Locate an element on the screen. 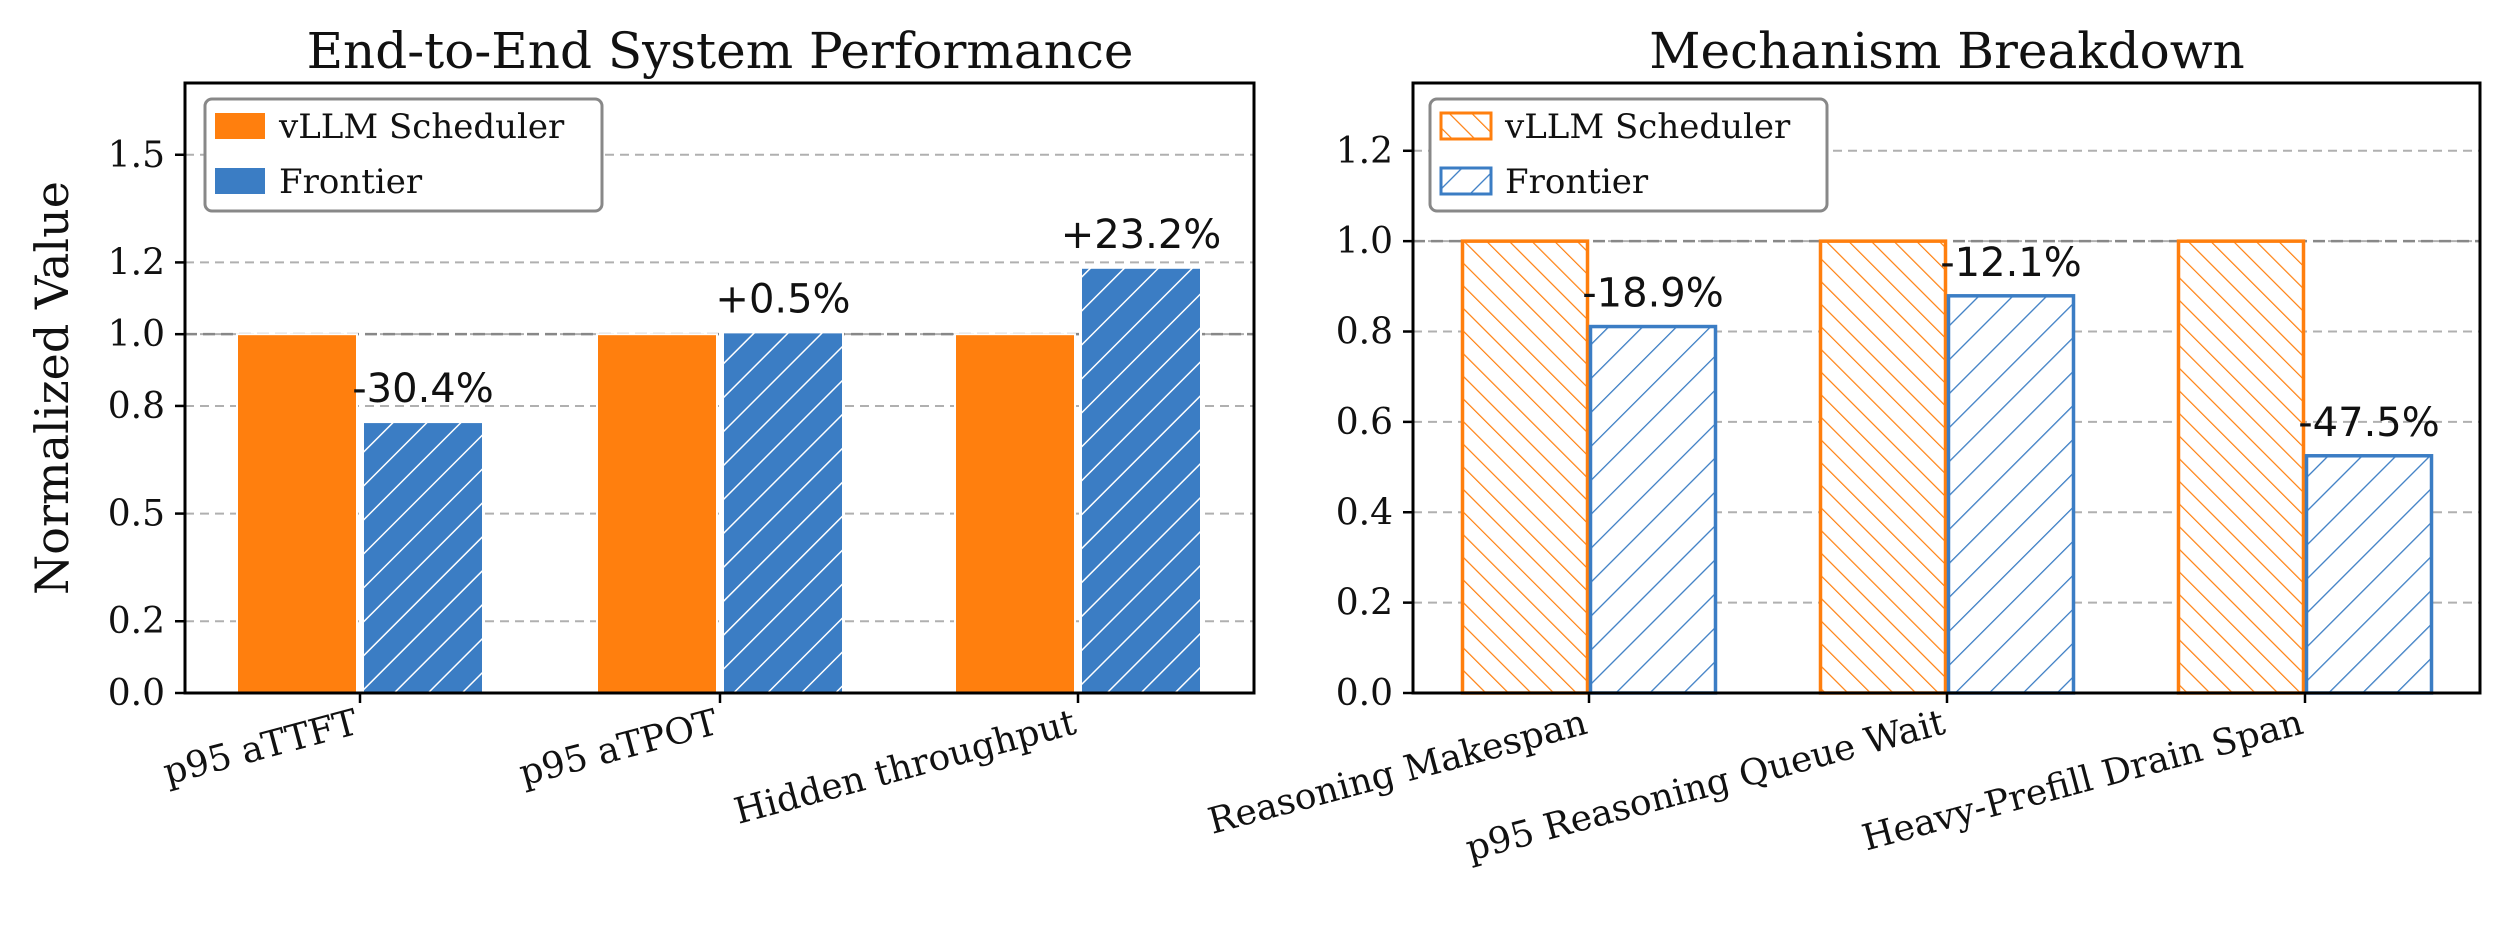 Image resolution: width=2510 pixels, height=932 pixels. data-label: +0.5% is located at coordinates (782, 299).